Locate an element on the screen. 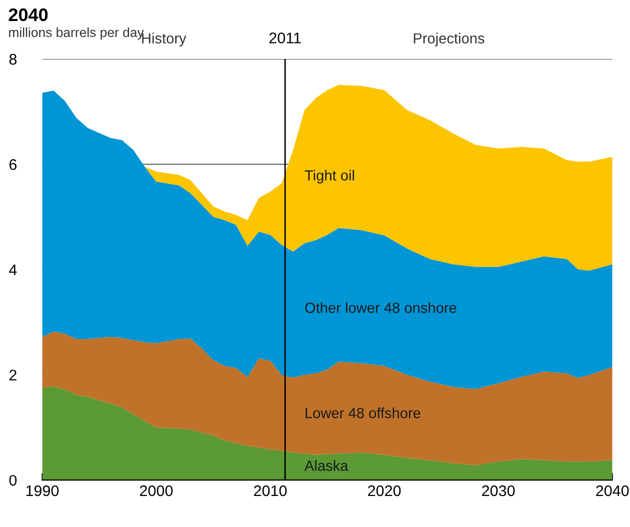 This screenshot has width=630, height=527. series-label: Lower 48 offshore is located at coordinates (363, 413).